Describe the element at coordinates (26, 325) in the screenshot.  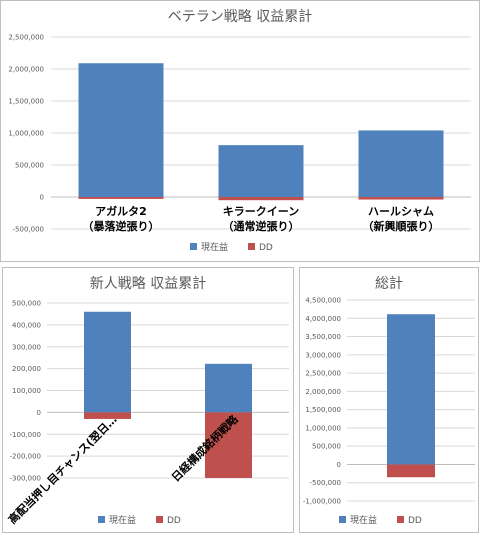
I see `y-tick-label: 400,000` at that location.